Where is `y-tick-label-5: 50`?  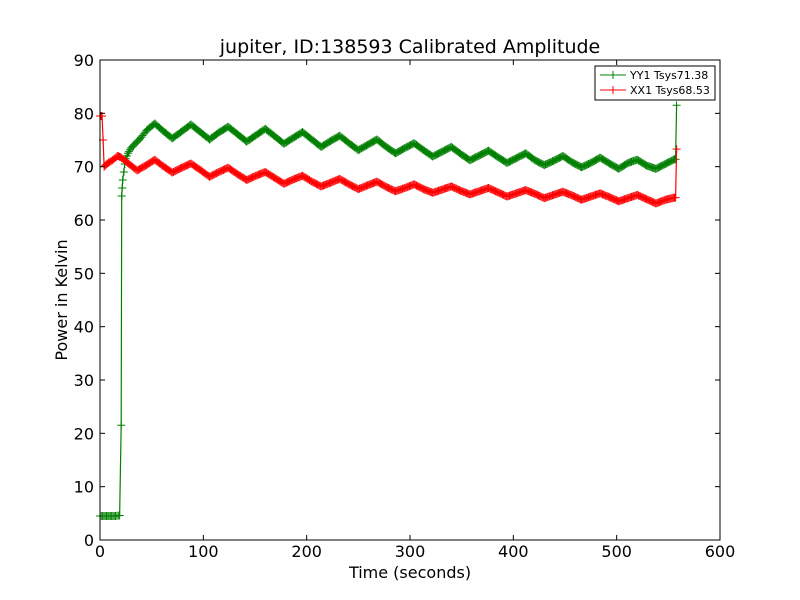 y-tick-label-5: 50 is located at coordinates (84, 273).